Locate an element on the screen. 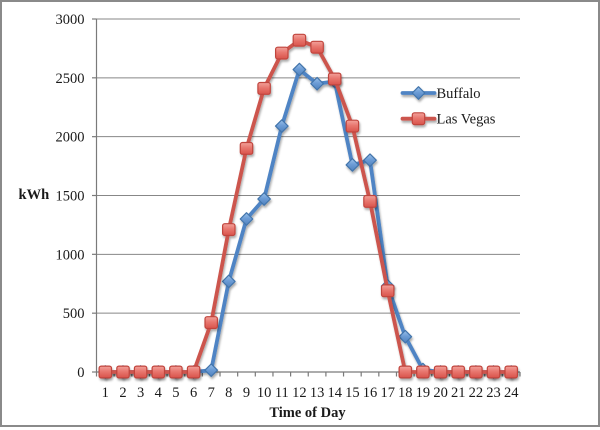 The height and width of the screenshot is (430, 600). svg-text: 500 is located at coordinates (74, 314).